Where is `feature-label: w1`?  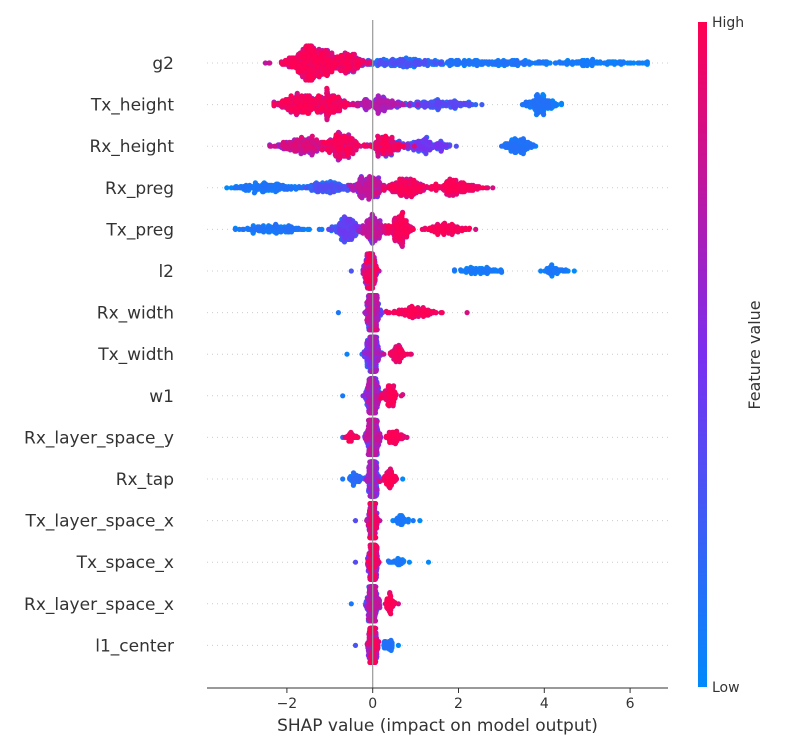 feature-label: w1 is located at coordinates (161, 397).